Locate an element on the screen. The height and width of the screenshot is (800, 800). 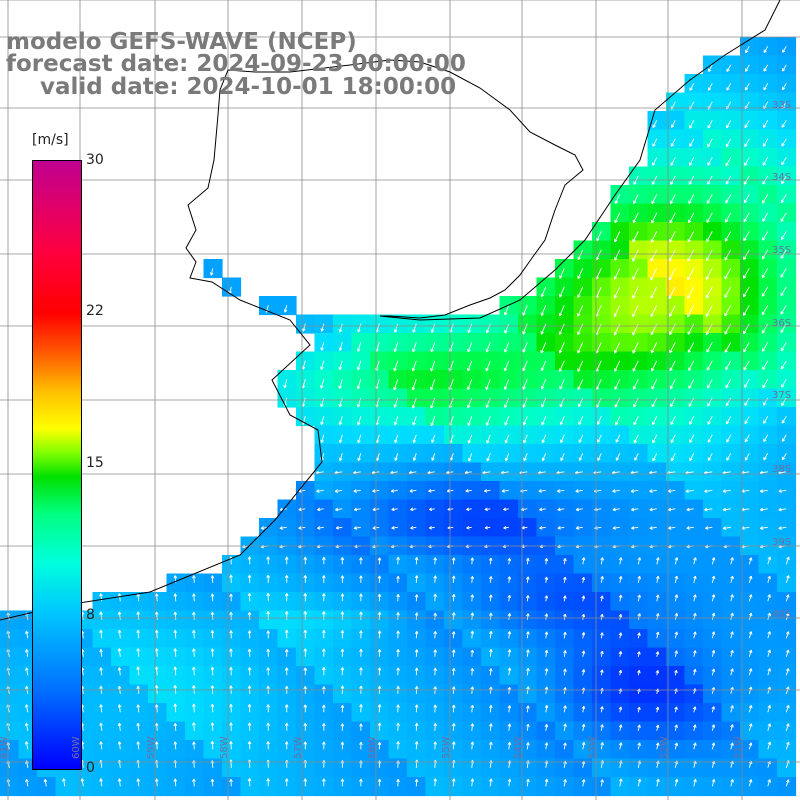
longitude-label: 55W is located at coordinates (446, 747).